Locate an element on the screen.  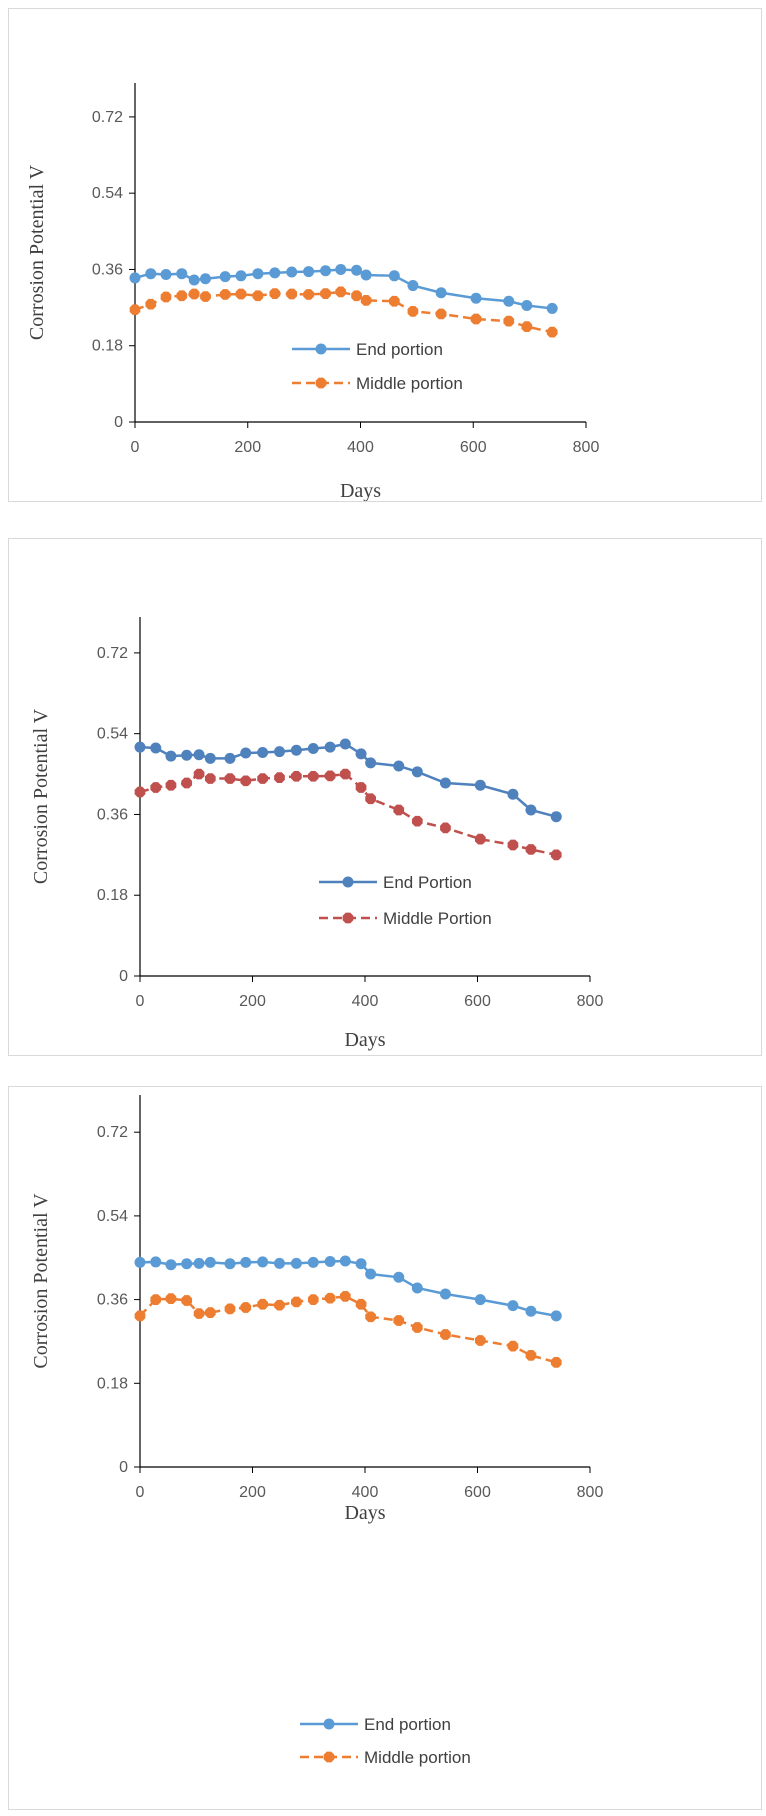
legend-label: Middle Portion is located at coordinates (437, 918).